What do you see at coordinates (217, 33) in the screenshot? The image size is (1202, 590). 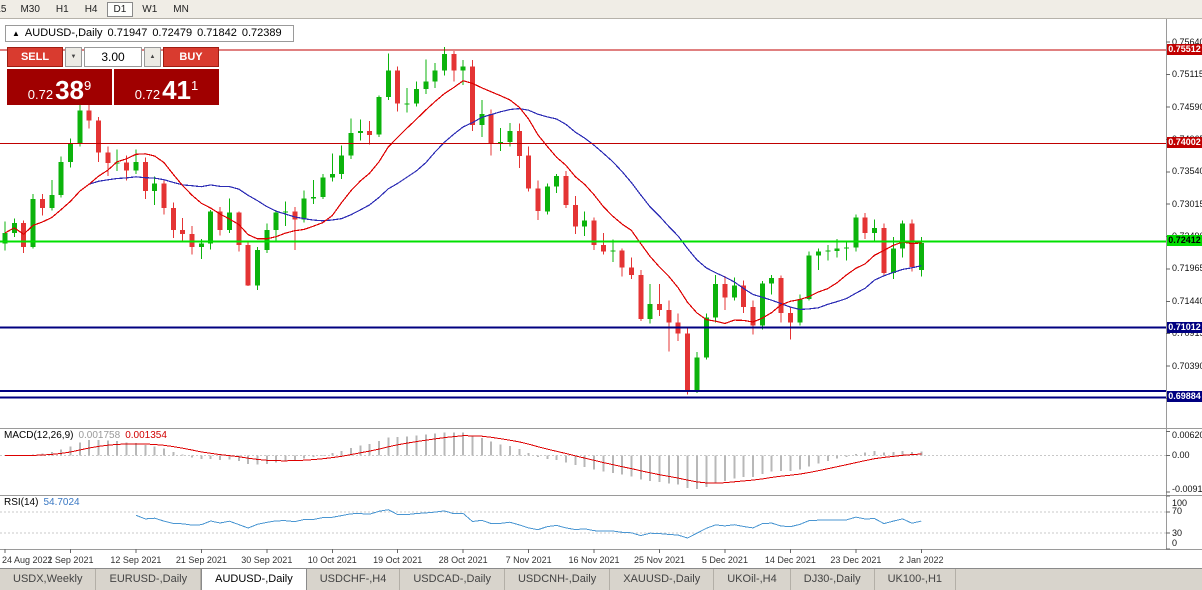 I see `low-value: 0.71842` at bounding box center [217, 33].